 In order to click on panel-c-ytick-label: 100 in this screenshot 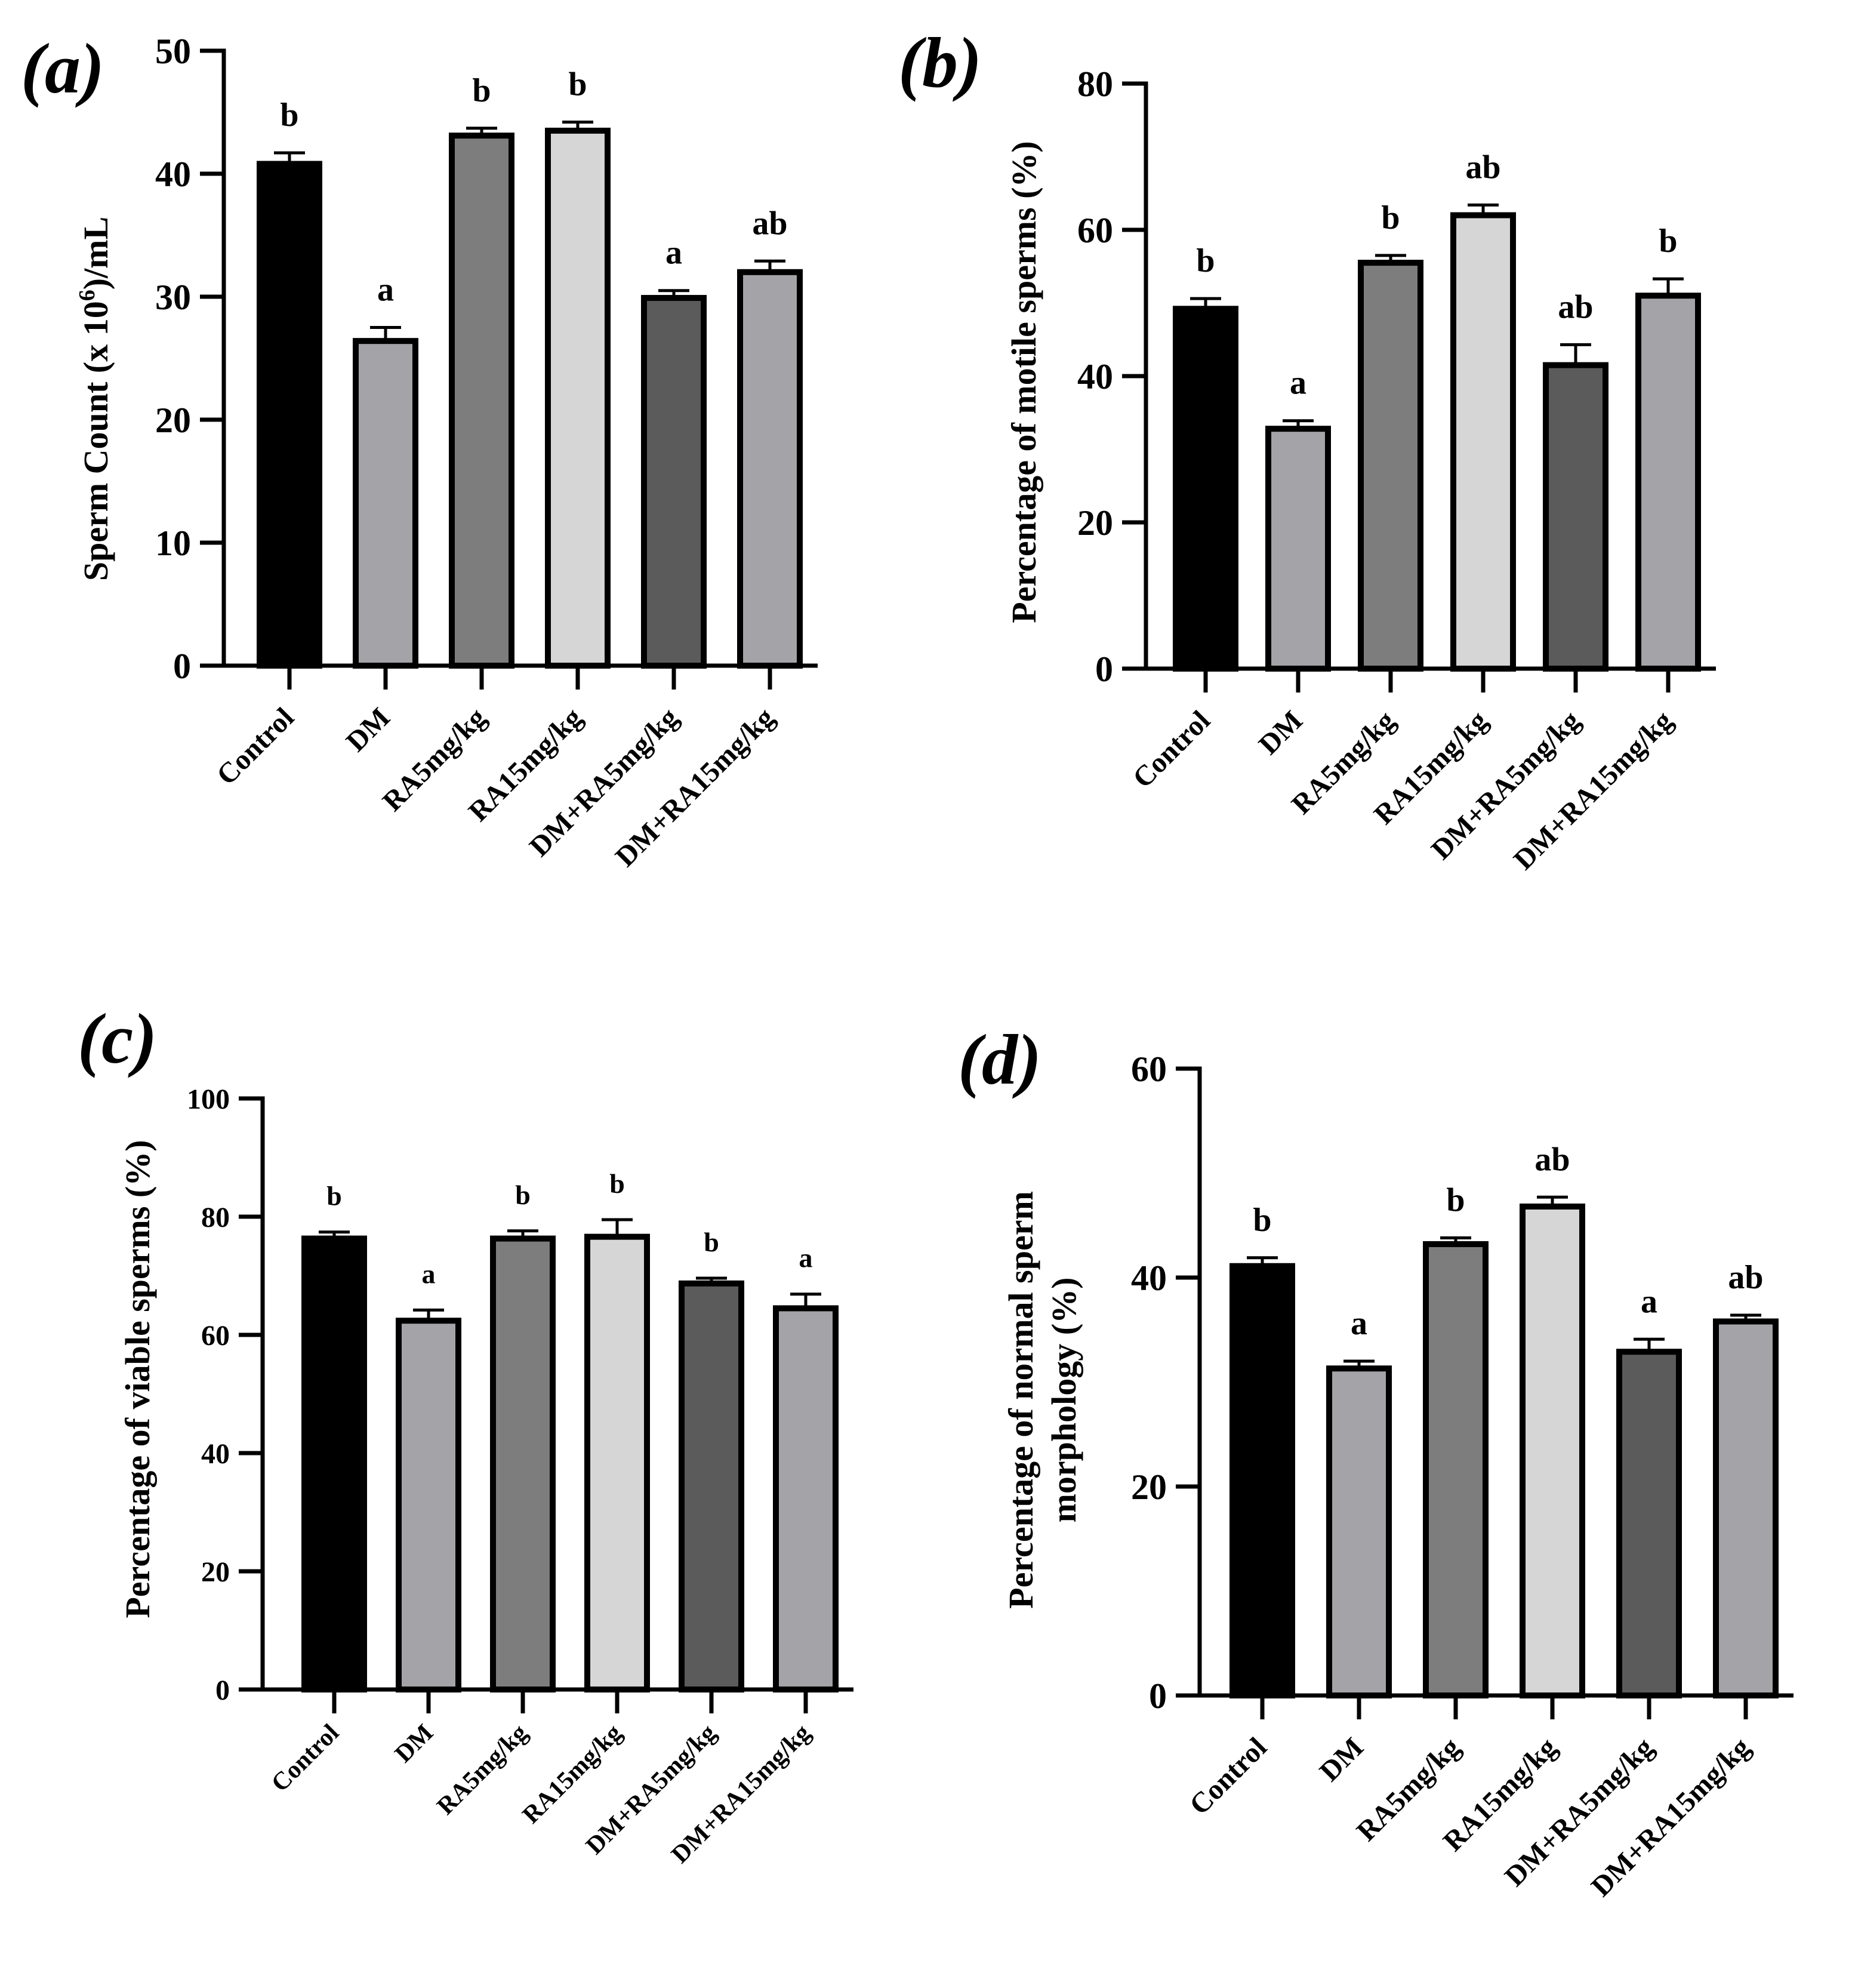, I will do `click(208, 1099)`.